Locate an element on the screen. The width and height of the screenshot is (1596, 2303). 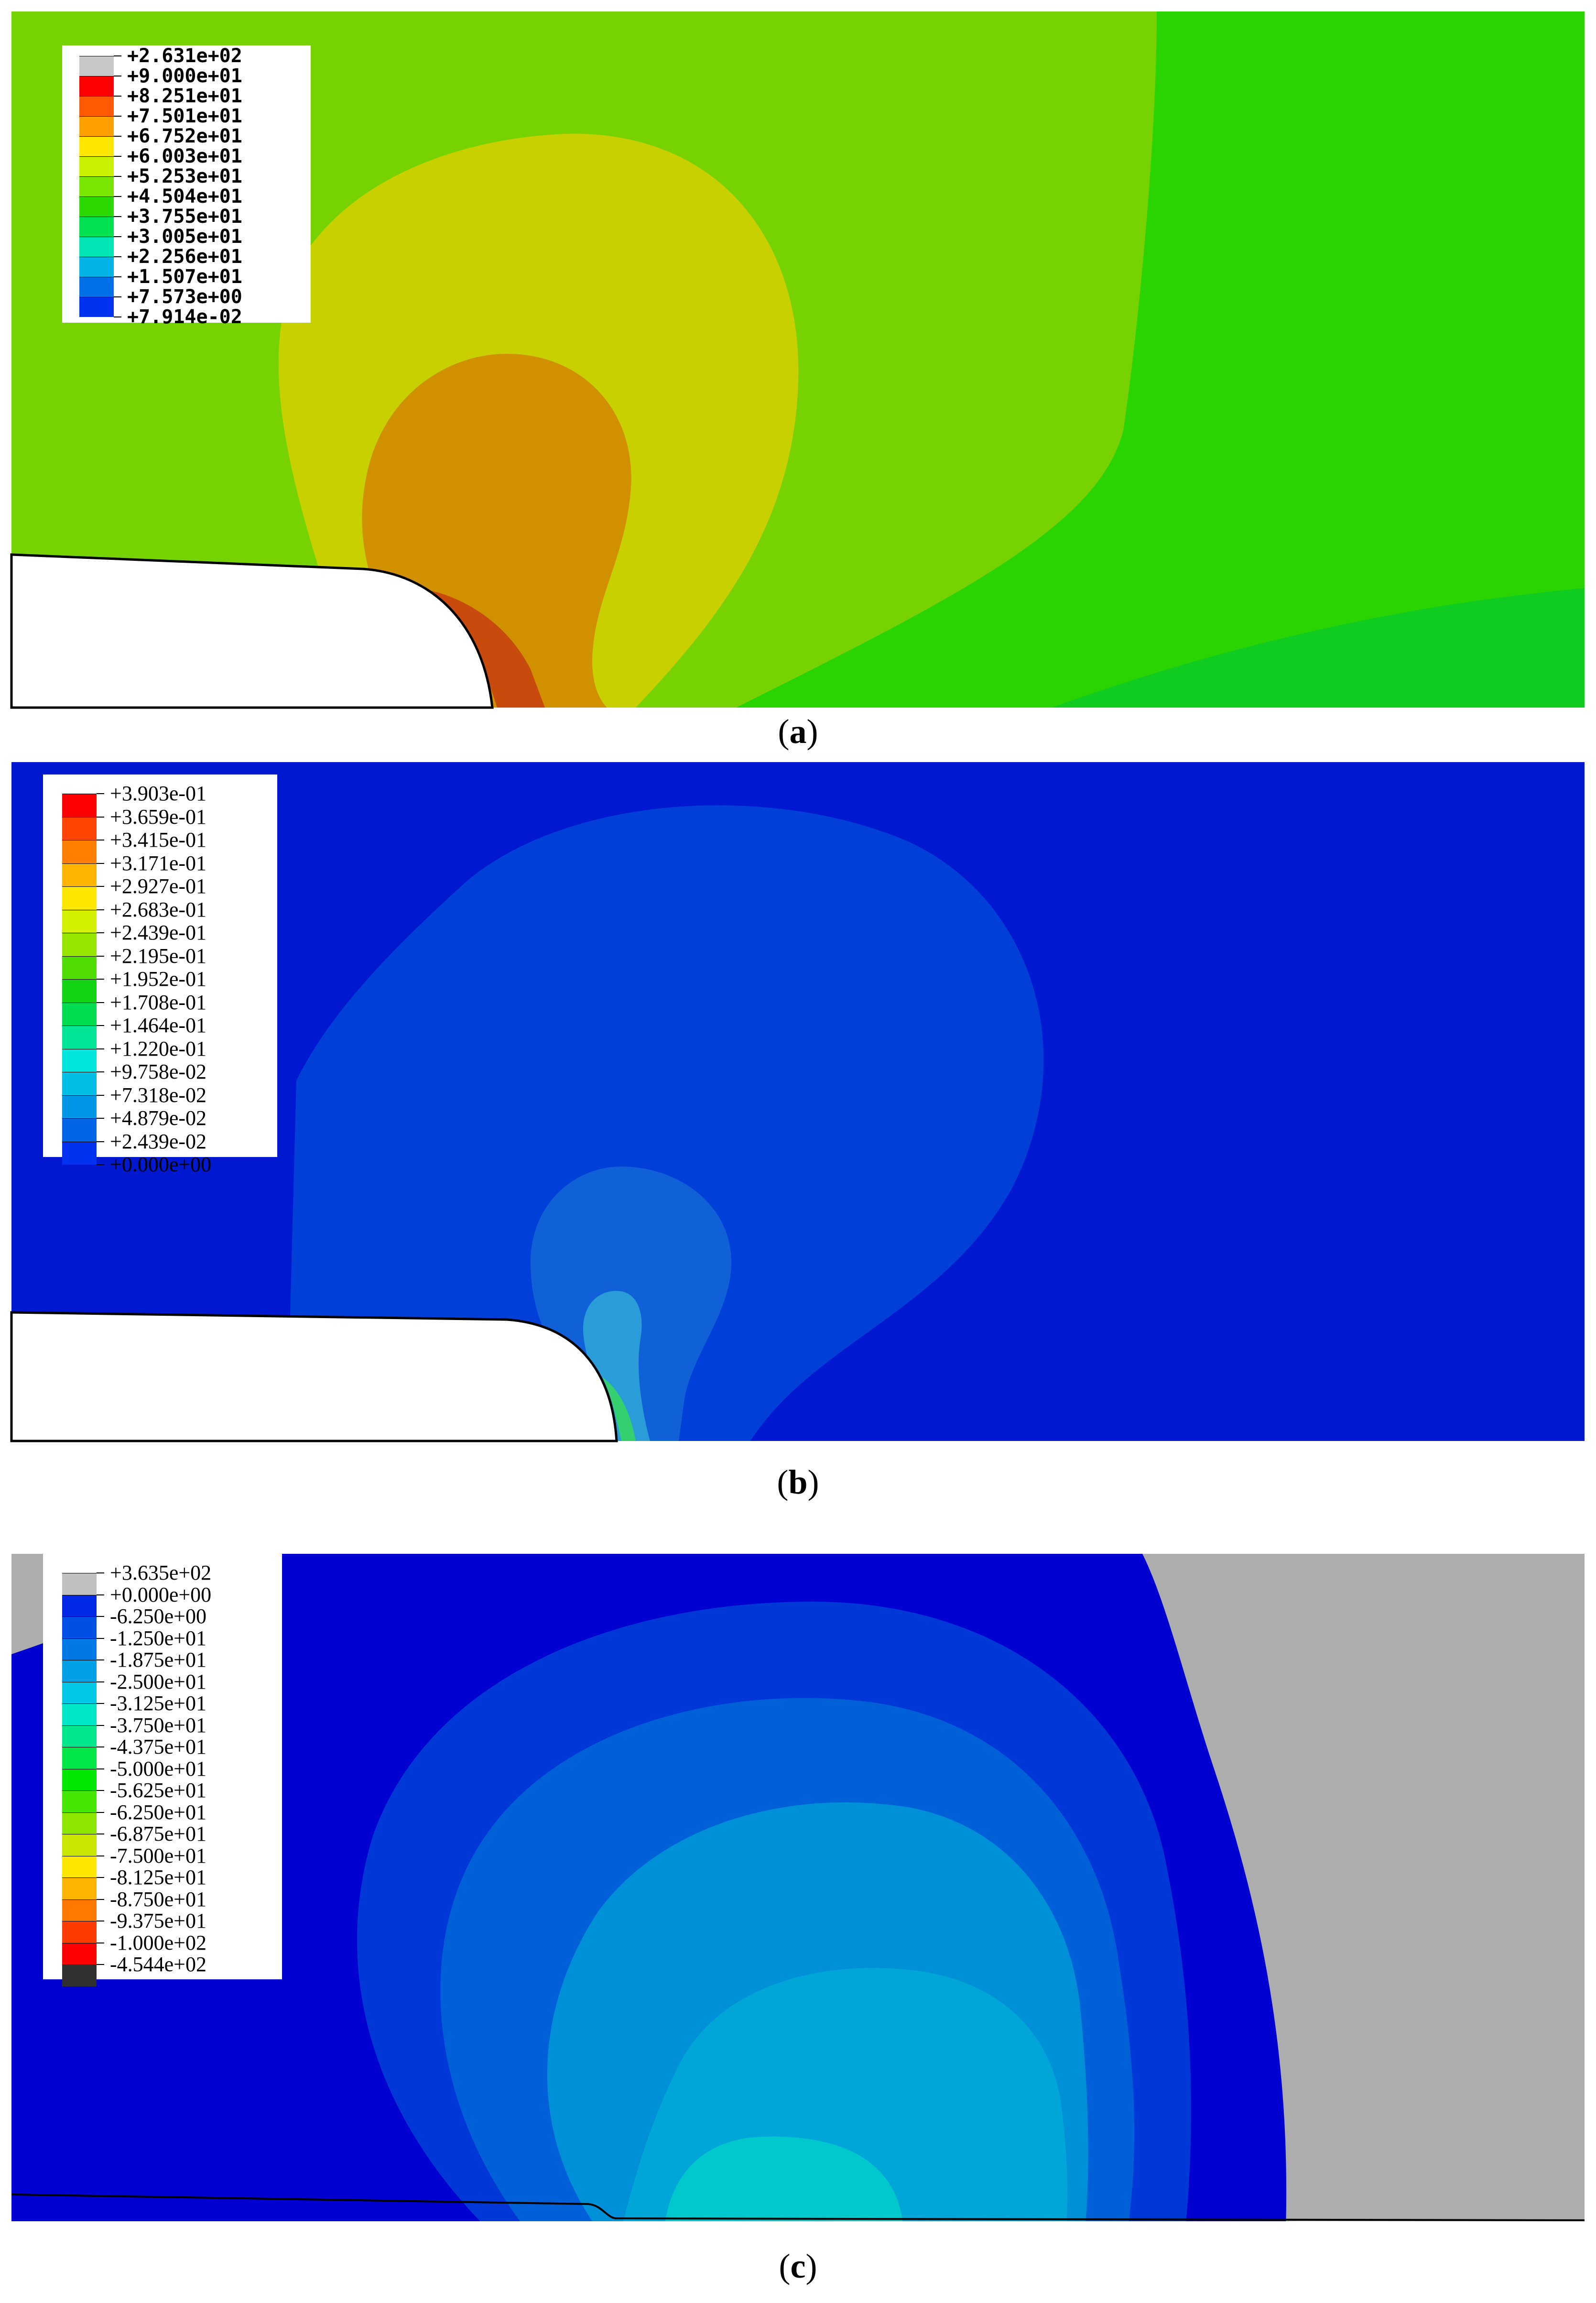
legend-label: +1.464e-01 is located at coordinates (158, 1025).